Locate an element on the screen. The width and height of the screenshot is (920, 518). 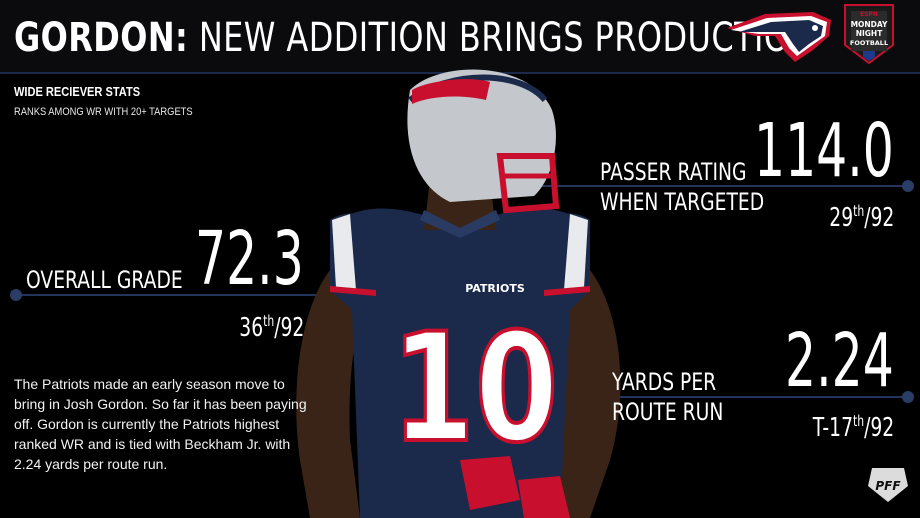
pff-logo-icon: PFF is located at coordinates (888, 485).